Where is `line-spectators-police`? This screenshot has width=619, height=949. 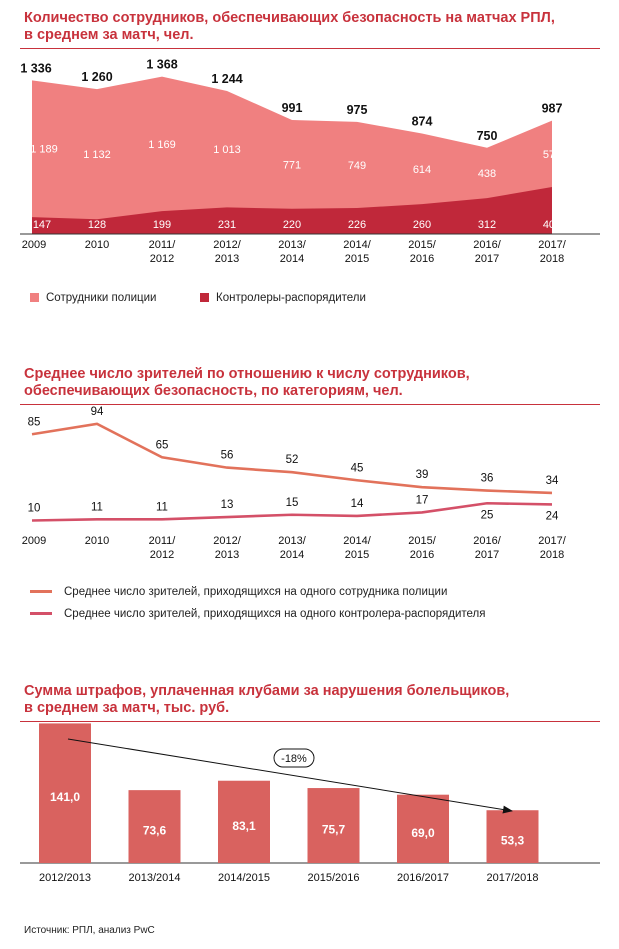
line-spectators-police is located at coordinates (292, 458).